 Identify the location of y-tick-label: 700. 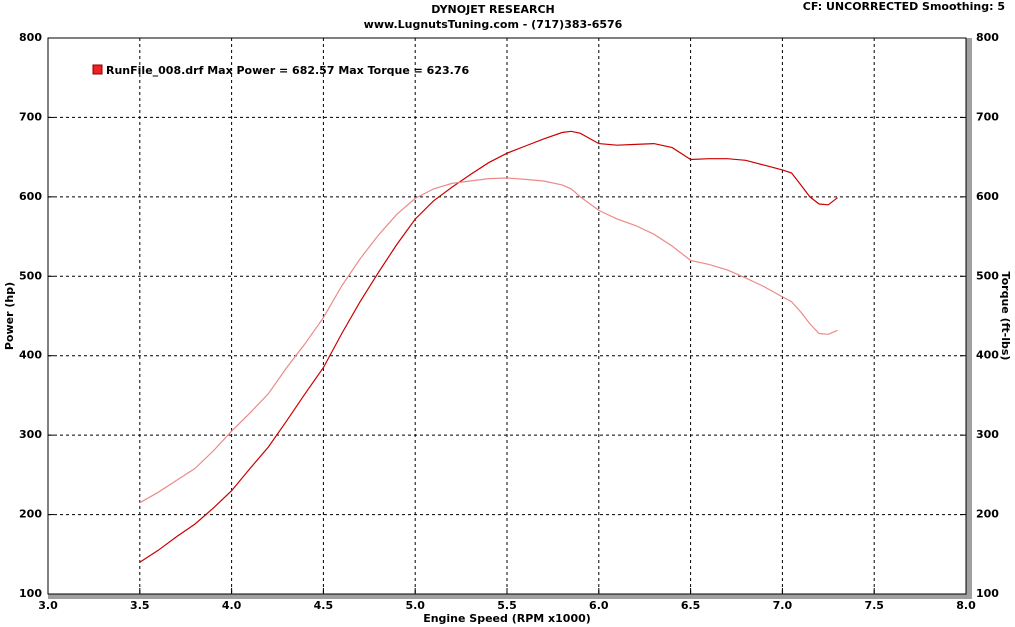
(30, 116).